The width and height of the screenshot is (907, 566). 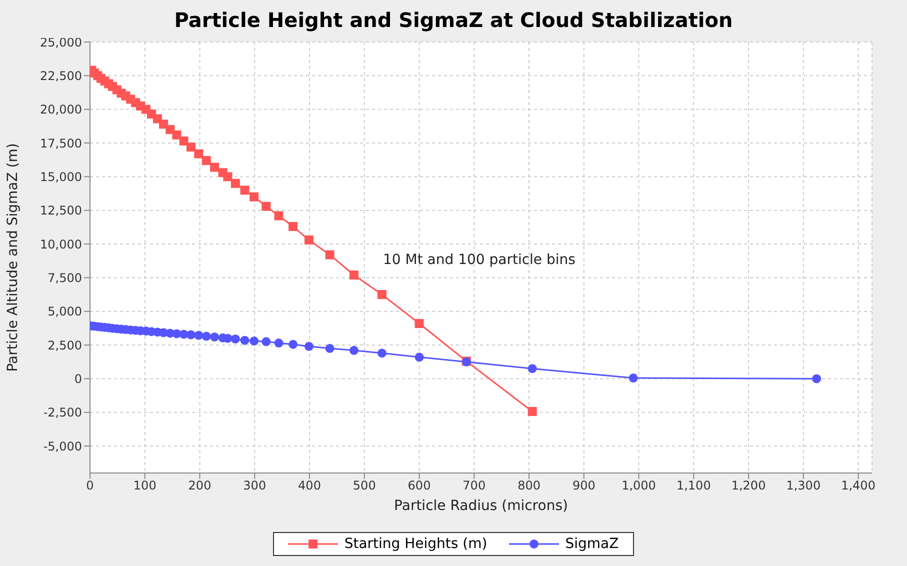 What do you see at coordinates (584, 485) in the screenshot?
I see `x-tick-label: 900` at bounding box center [584, 485].